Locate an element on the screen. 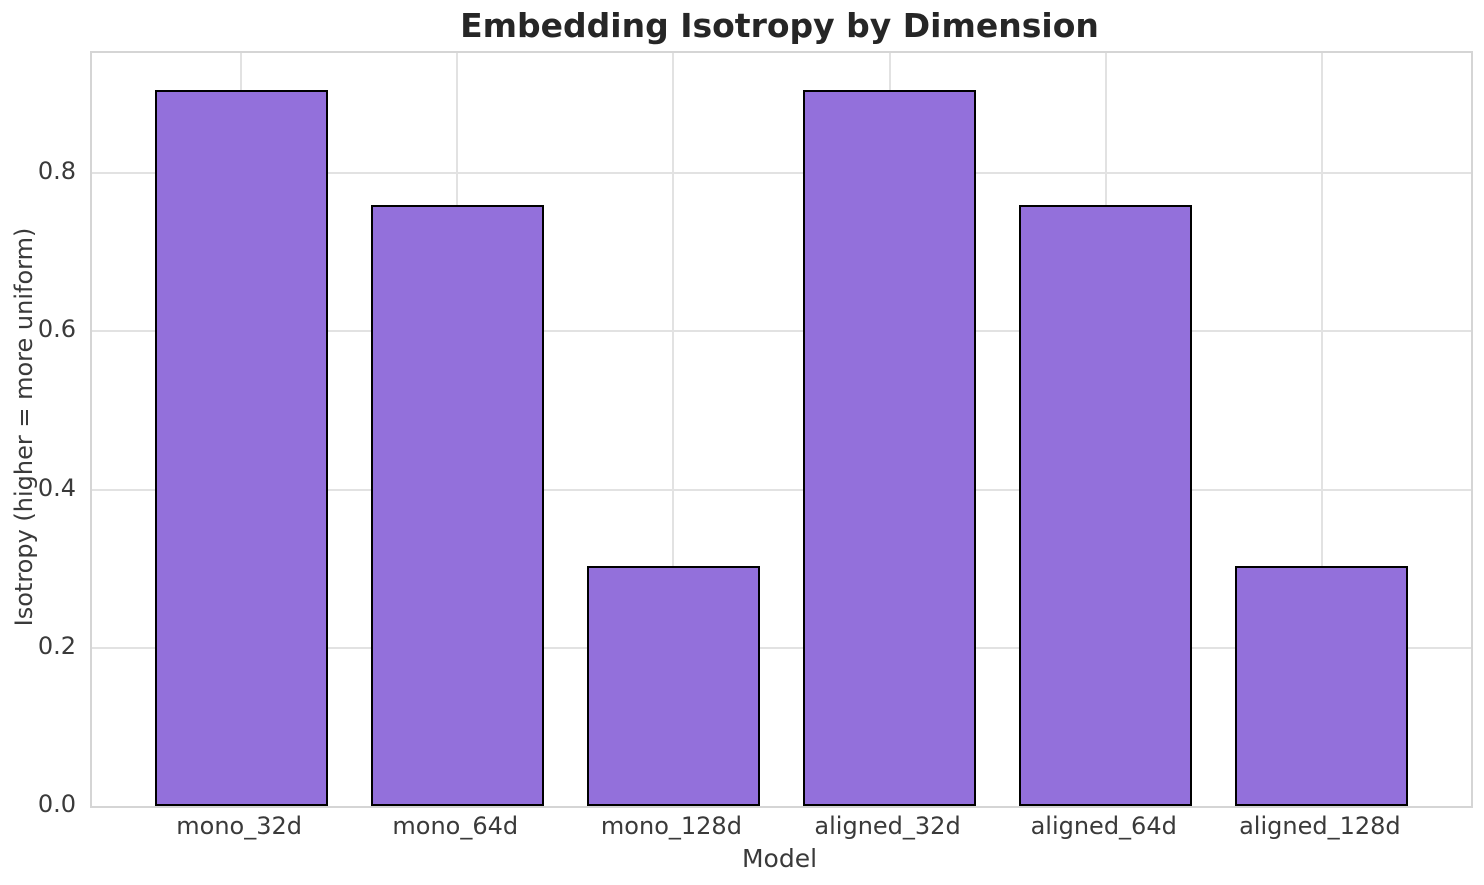 This screenshot has height=885, width=1484. bar-mono_32d is located at coordinates (241, 448).